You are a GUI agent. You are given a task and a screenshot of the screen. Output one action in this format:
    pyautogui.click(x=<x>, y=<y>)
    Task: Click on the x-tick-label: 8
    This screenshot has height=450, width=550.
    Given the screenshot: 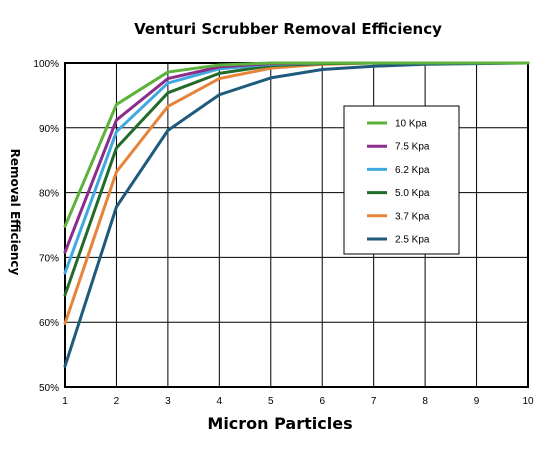 What is the action you would take?
    pyautogui.click(x=425, y=401)
    